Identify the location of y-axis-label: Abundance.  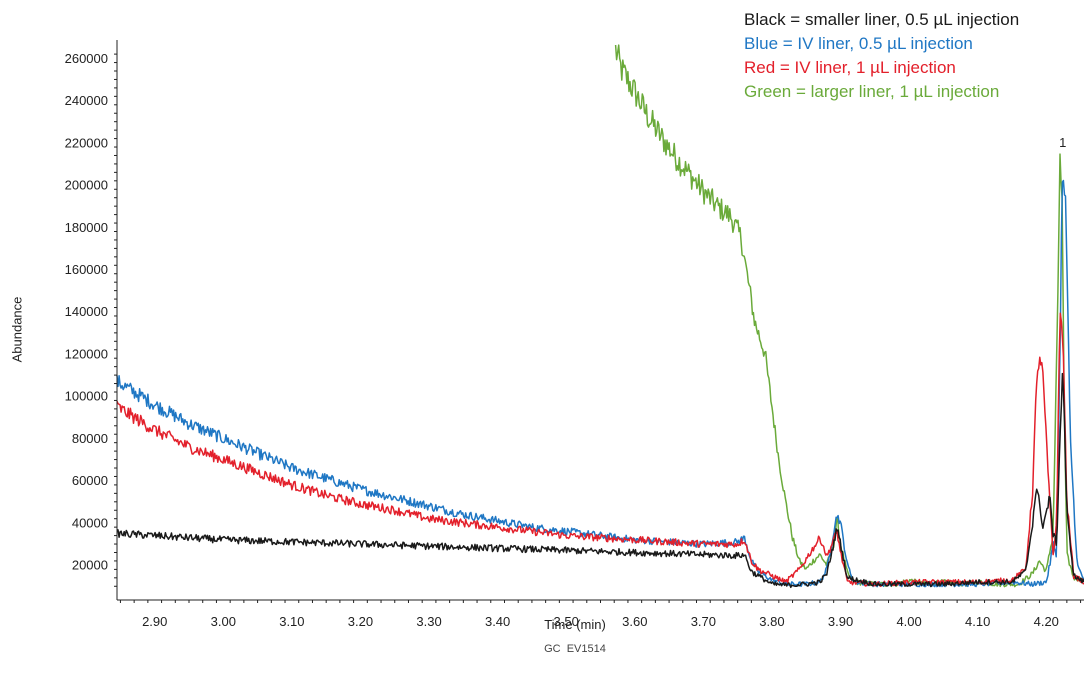
(17, 329).